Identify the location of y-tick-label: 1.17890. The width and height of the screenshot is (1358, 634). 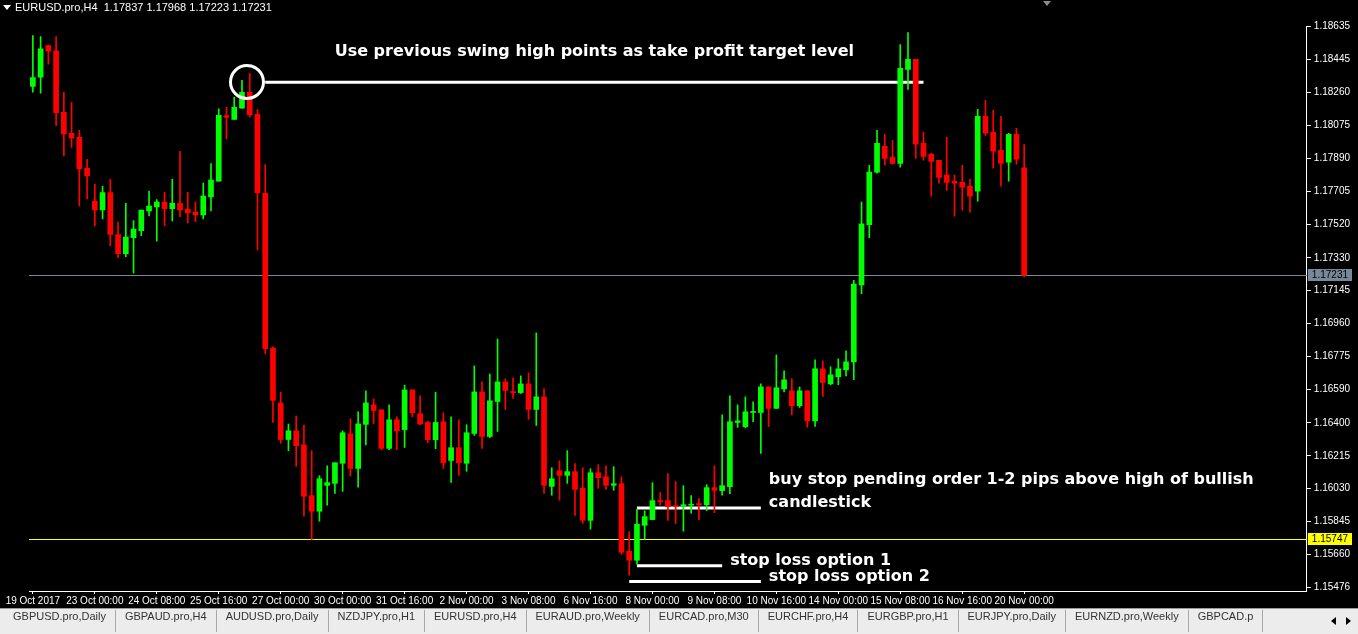
(1332, 158).